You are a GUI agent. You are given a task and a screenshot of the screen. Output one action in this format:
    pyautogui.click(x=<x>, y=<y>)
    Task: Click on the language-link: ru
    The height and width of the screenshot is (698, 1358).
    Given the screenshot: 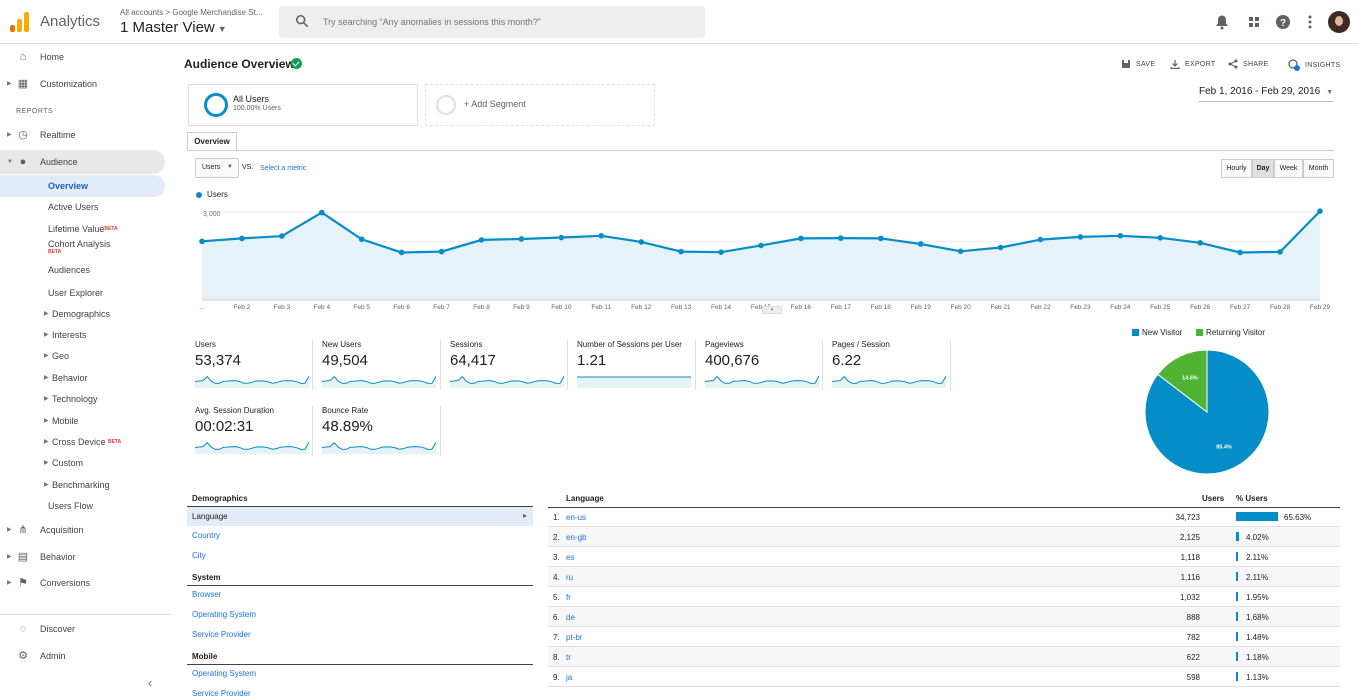 What is the action you would take?
    pyautogui.click(x=570, y=577)
    